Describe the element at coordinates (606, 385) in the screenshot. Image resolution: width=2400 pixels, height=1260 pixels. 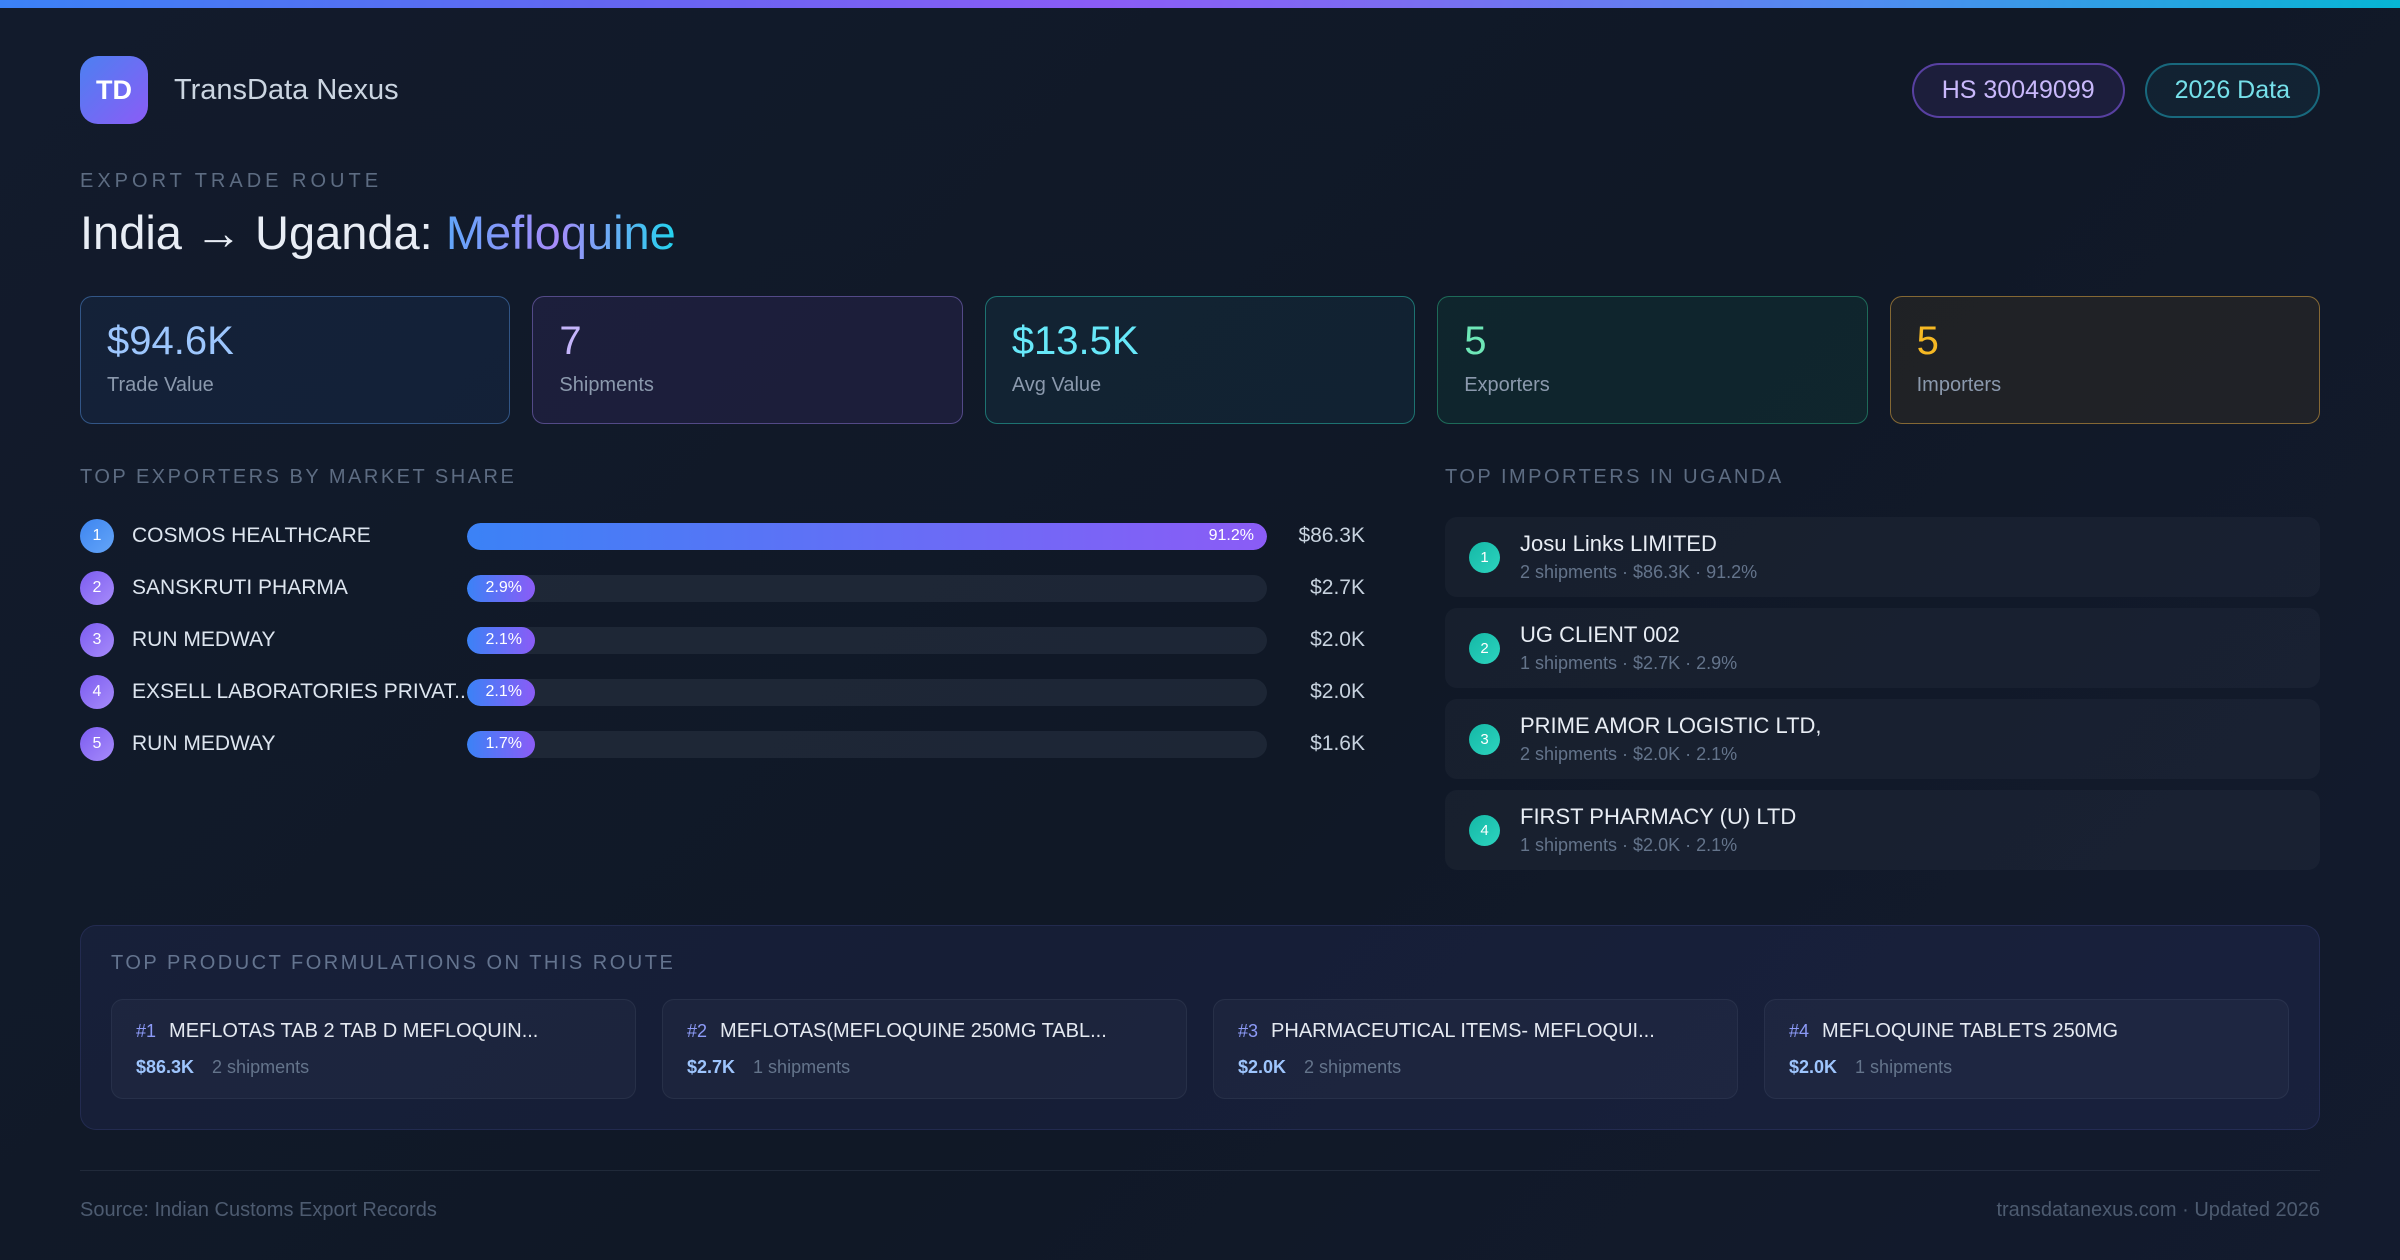
I see `stat-label: Shipments` at that location.